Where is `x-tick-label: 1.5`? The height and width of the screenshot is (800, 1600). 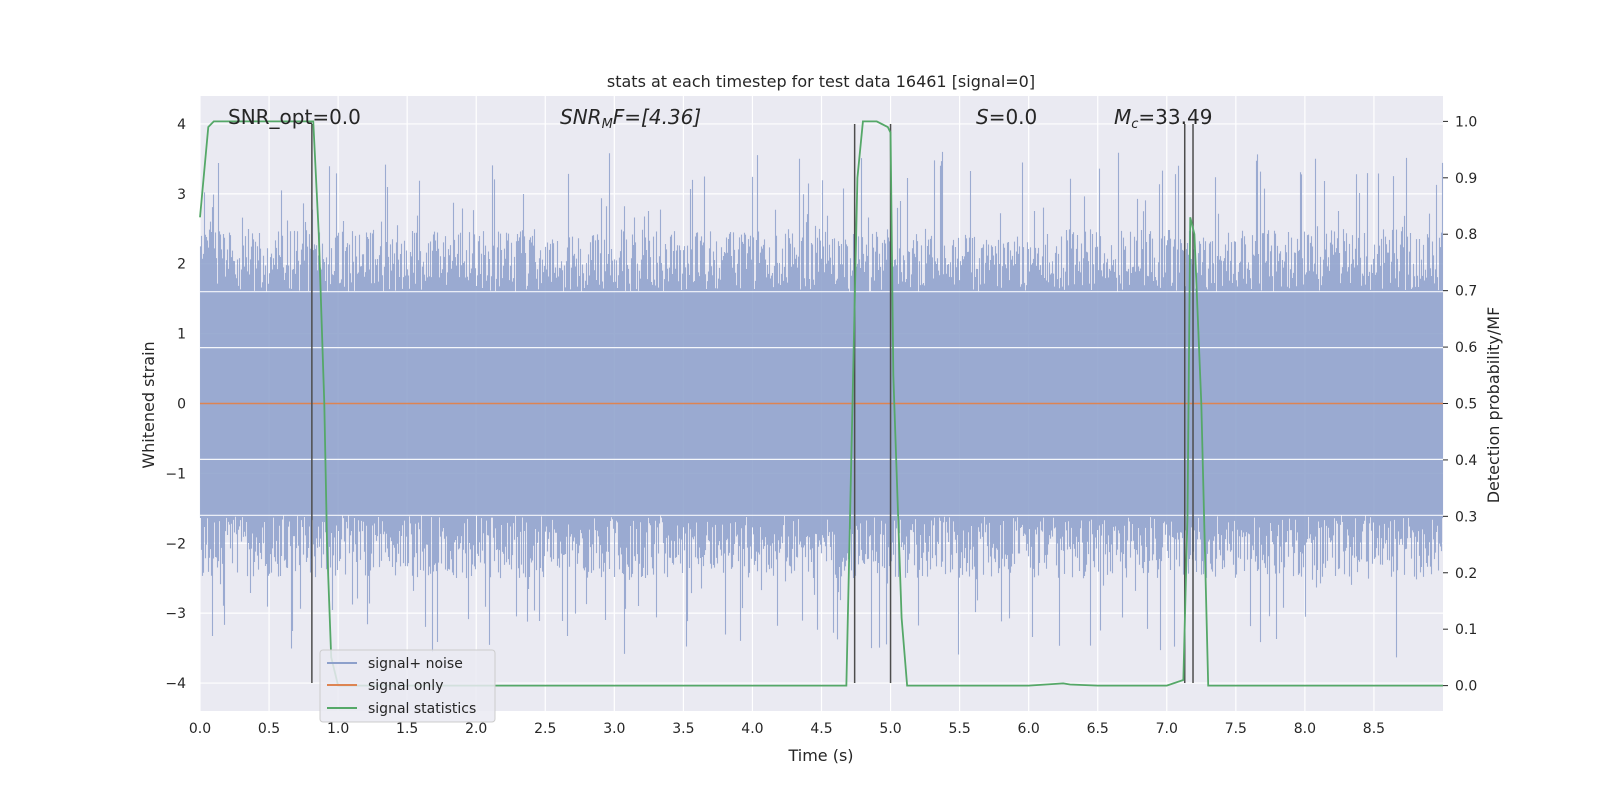
x-tick-label: 1.5 is located at coordinates (407, 729).